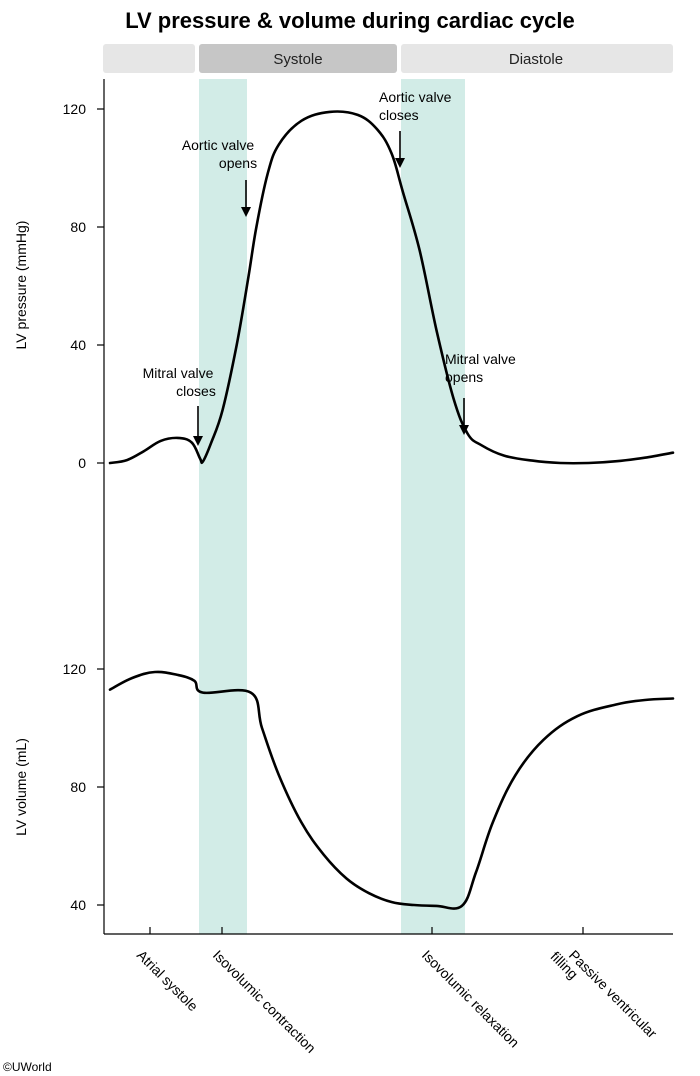 The image size is (700, 1076). I want to click on x-label-isovolumic-relaxation: Isovolumic relaxation, so click(471, 999).